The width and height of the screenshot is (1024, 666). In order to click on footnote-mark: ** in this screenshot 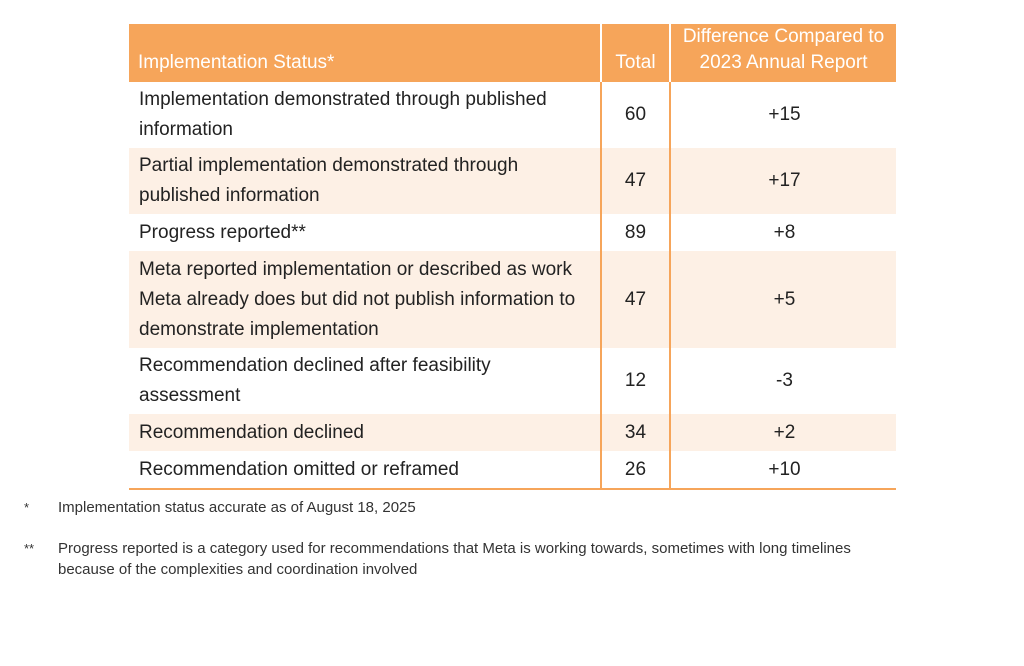, I will do `click(29, 548)`.